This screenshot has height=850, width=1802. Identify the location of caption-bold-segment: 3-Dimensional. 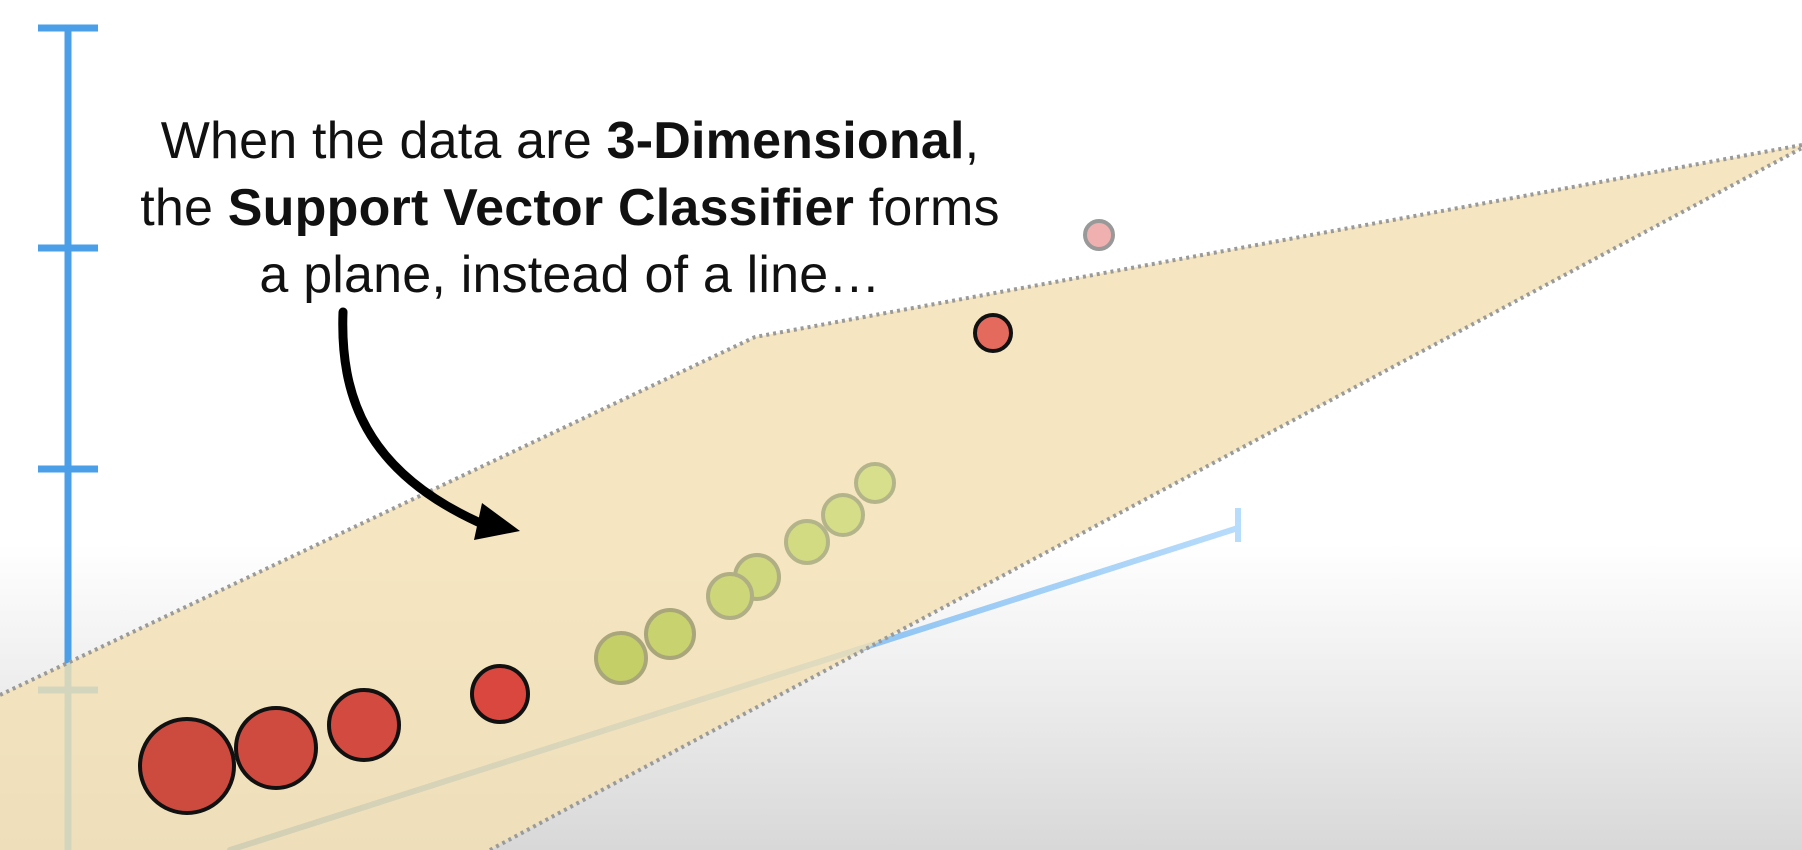
(785, 141).